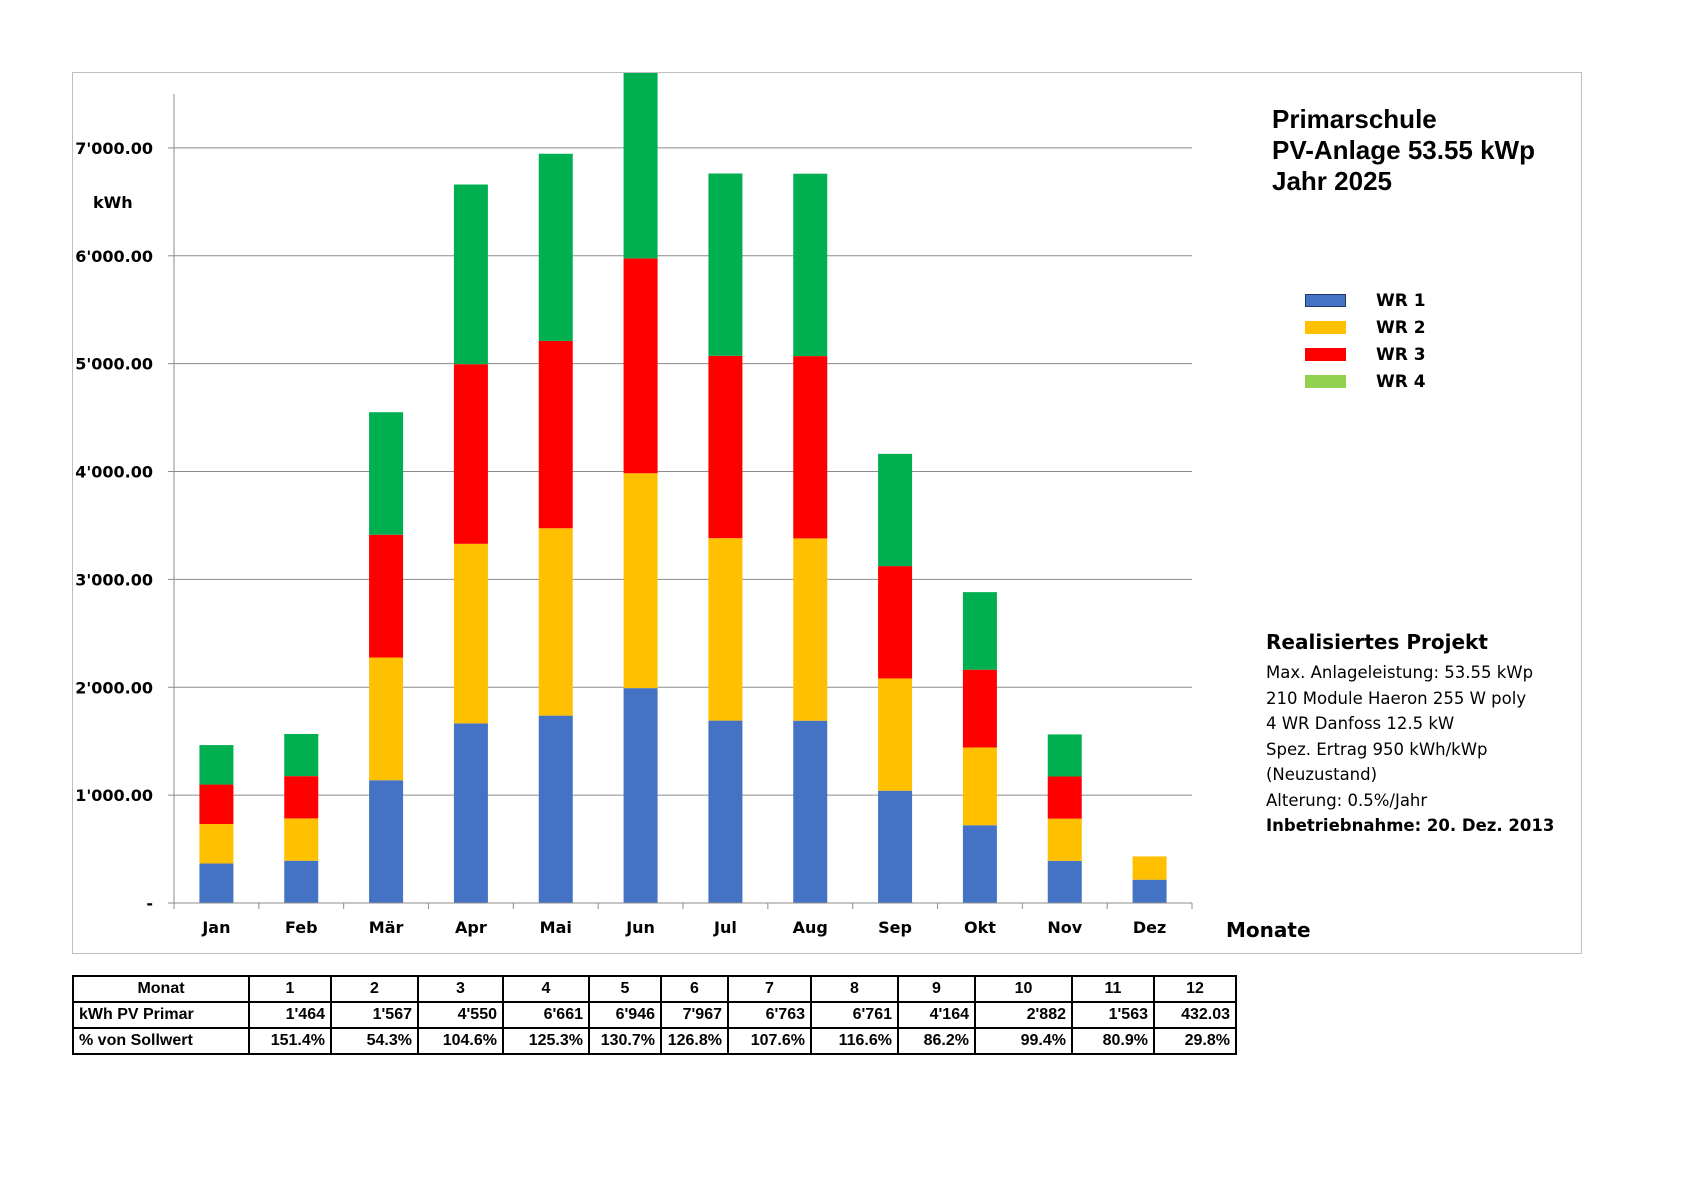 The image size is (1683, 1190). What do you see at coordinates (1403, 150) in the screenshot?
I see `title-line-2: PV-Anlage 53.55 kWp` at bounding box center [1403, 150].